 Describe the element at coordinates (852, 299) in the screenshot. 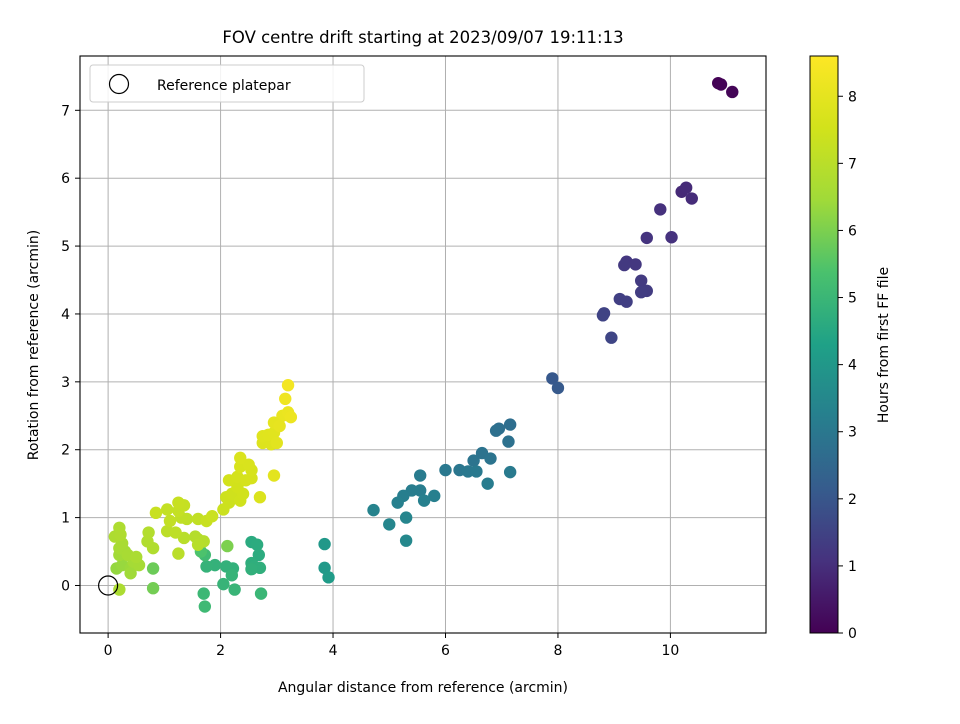

I see `colorbar-tick-label: 5` at that location.